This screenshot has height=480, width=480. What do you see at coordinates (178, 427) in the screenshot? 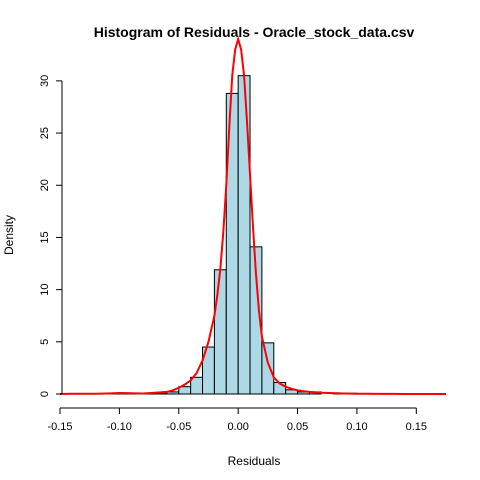
I see `x-tick-label: -0.05` at bounding box center [178, 427].